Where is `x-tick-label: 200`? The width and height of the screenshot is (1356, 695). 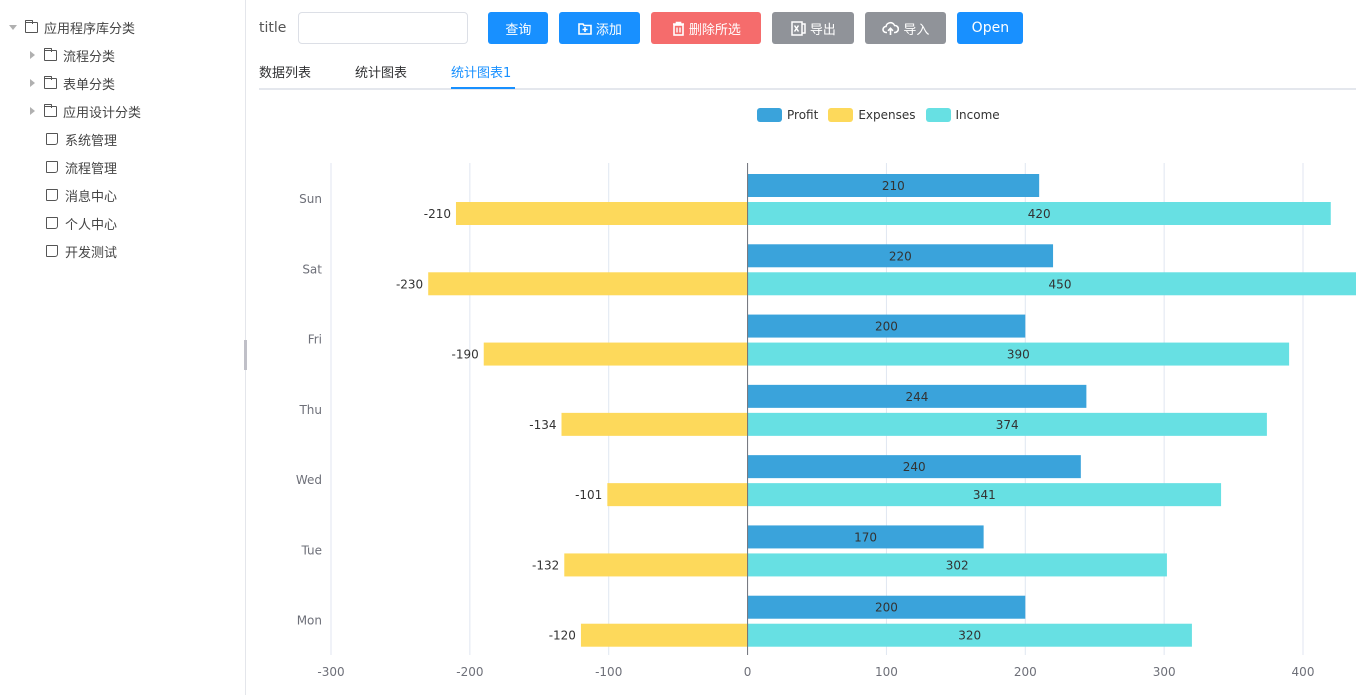 x-tick-label: 200 is located at coordinates (1025, 672).